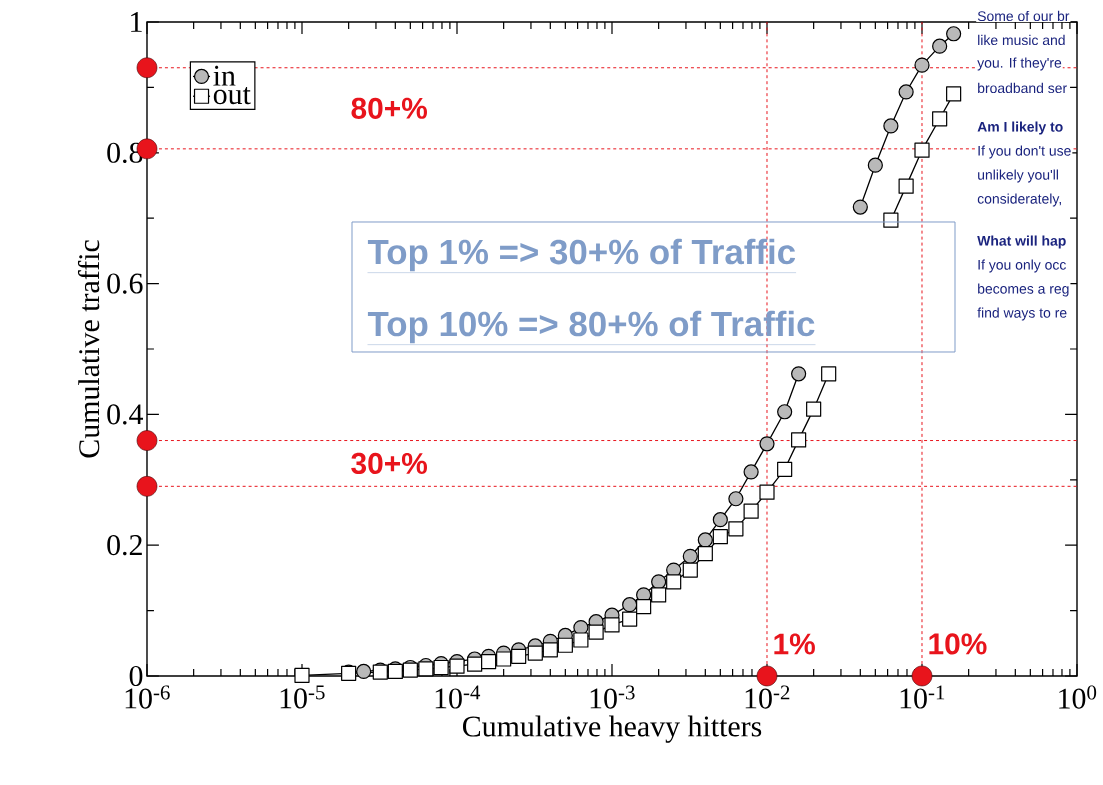 The height and width of the screenshot is (785, 1103). Describe the element at coordinates (136, 22) in the screenshot. I see `y-tick-label: 1` at that location.